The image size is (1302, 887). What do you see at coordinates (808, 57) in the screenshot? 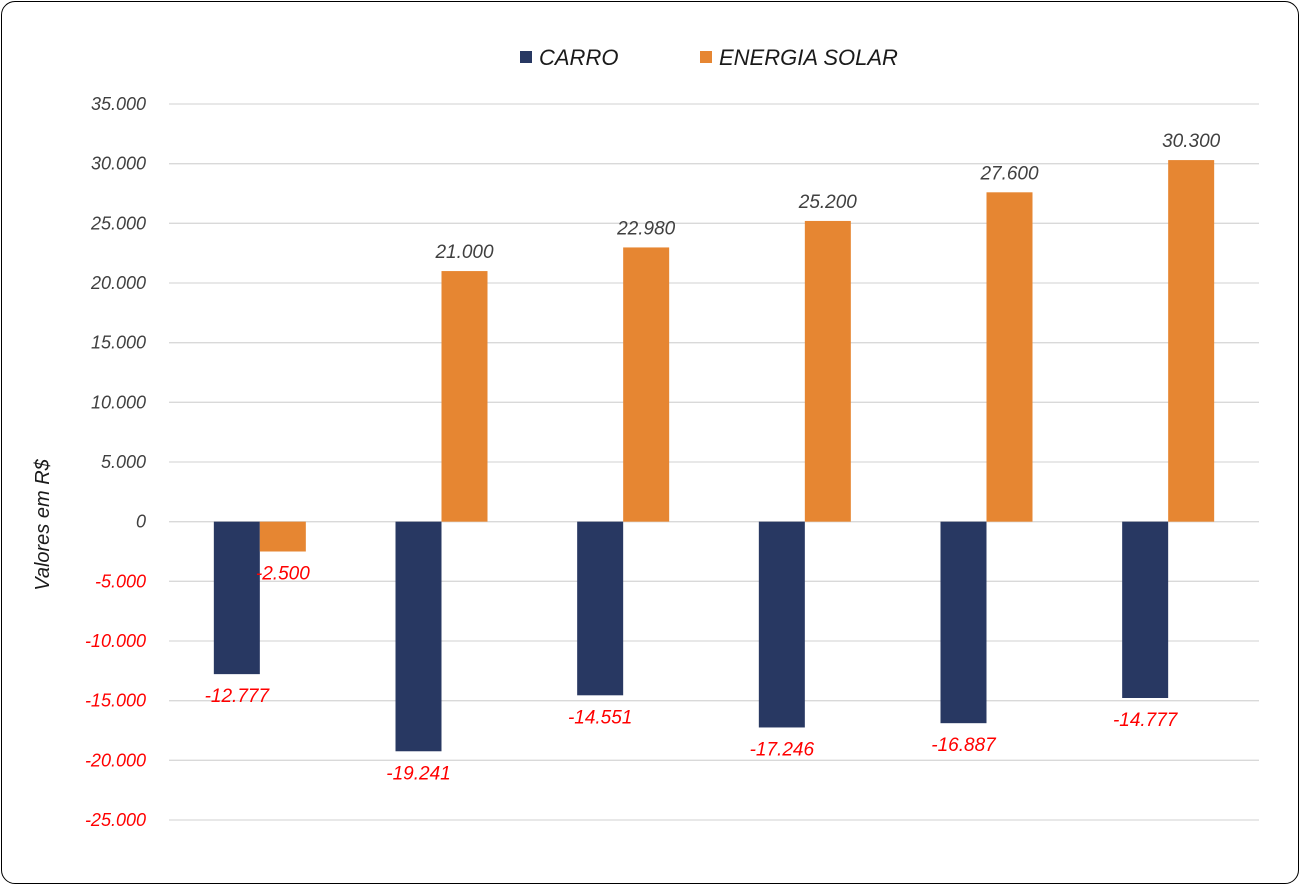
I see `legend-label: ENERGIA SOLAR` at bounding box center [808, 57].